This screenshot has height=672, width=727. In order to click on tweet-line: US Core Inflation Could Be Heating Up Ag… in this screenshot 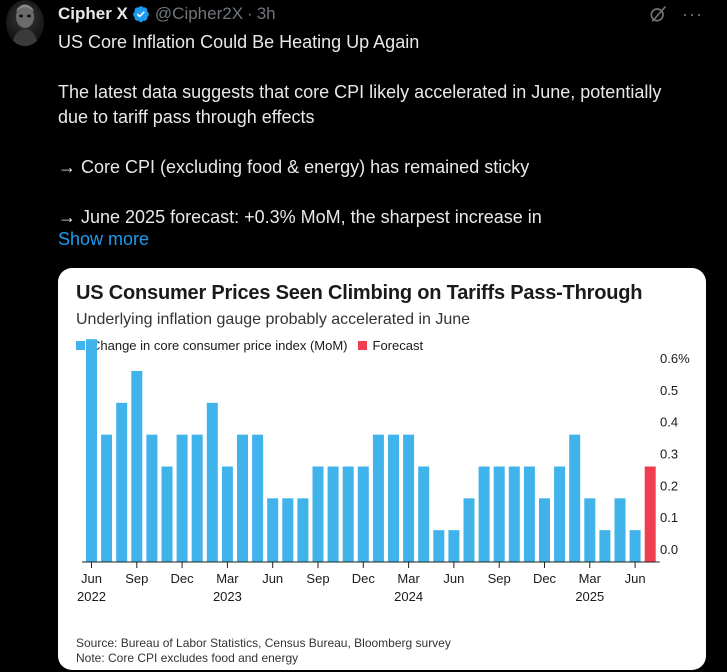, I will do `click(239, 42)`.